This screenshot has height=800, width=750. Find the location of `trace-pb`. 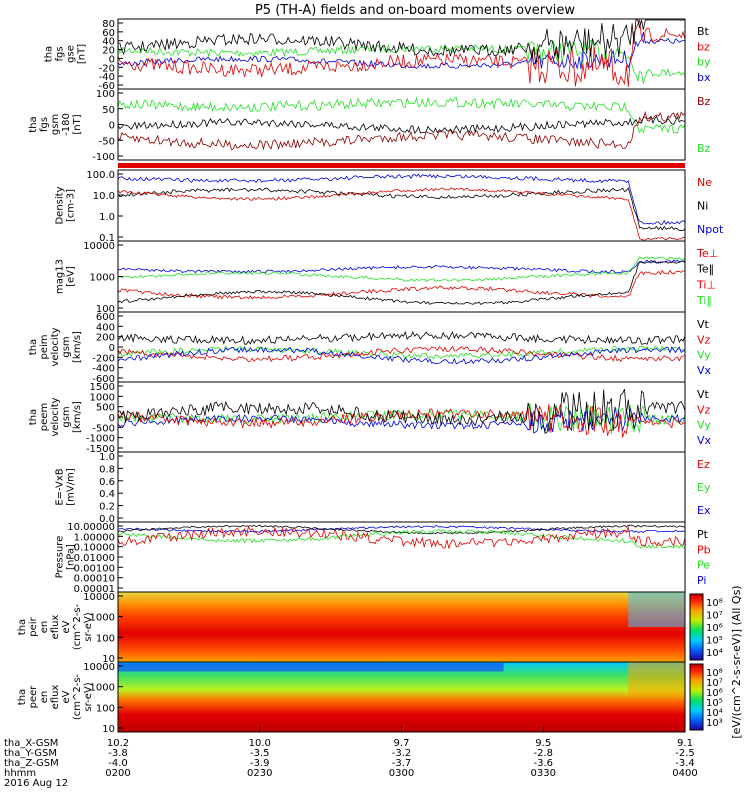

trace-pb is located at coordinates (401, 529).